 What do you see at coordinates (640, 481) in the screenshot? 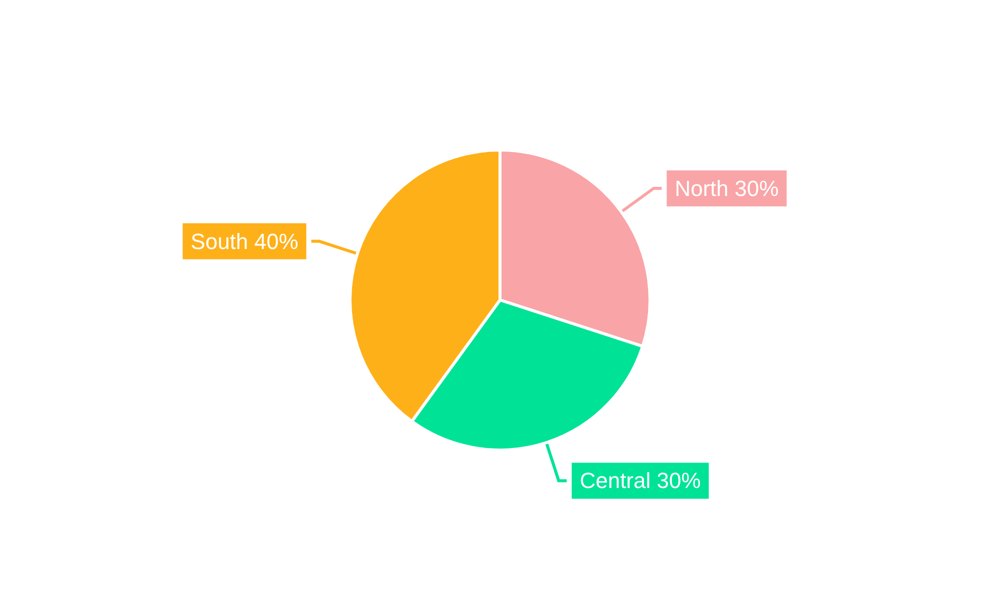
I see `slice-label: Central 30%` at bounding box center [640, 481].